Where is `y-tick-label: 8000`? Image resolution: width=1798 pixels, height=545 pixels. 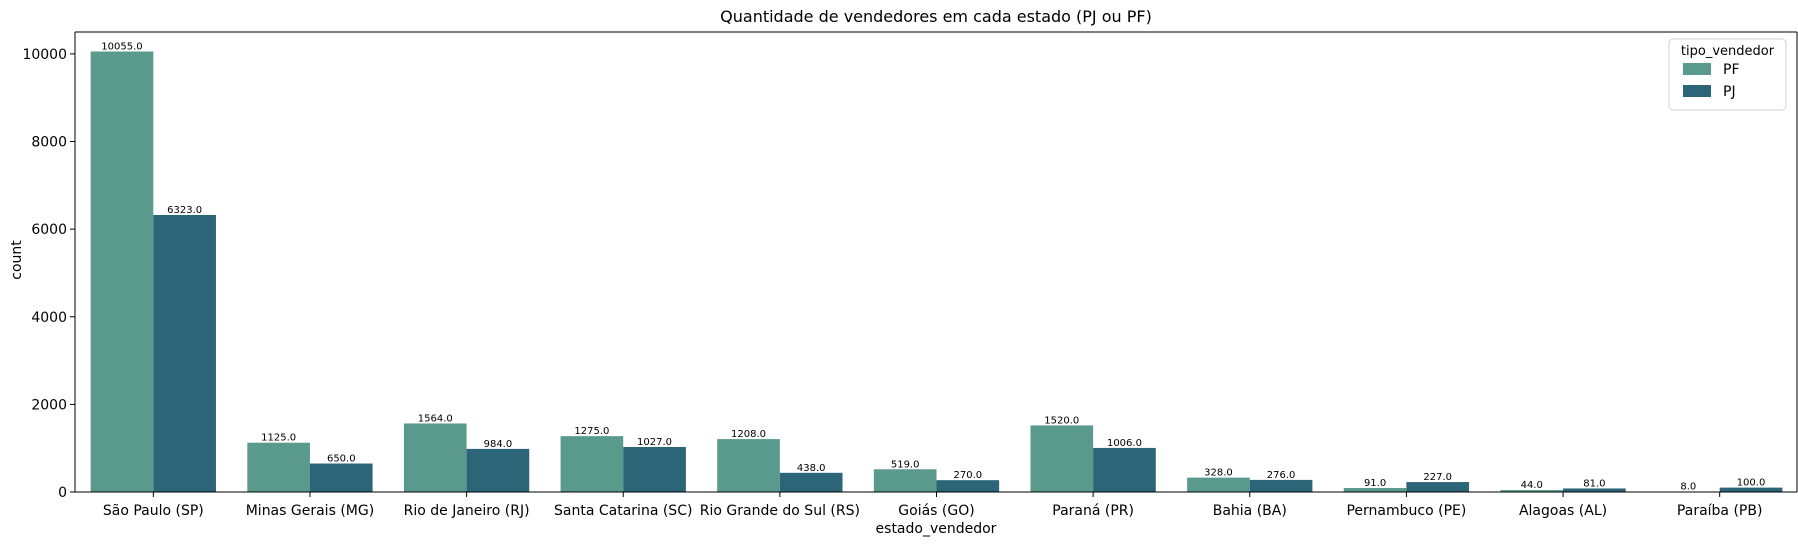 y-tick-label: 8000 is located at coordinates (49, 143).